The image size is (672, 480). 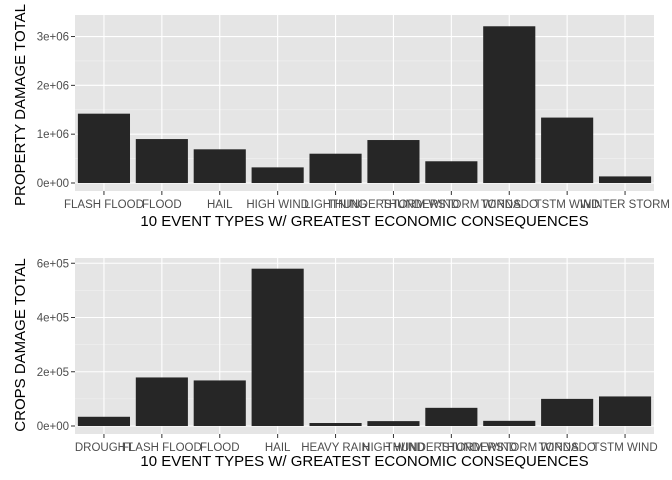 I want to click on crops-y-axis-title: CROPS DAMAGE TOTAL, so click(x=20, y=344).